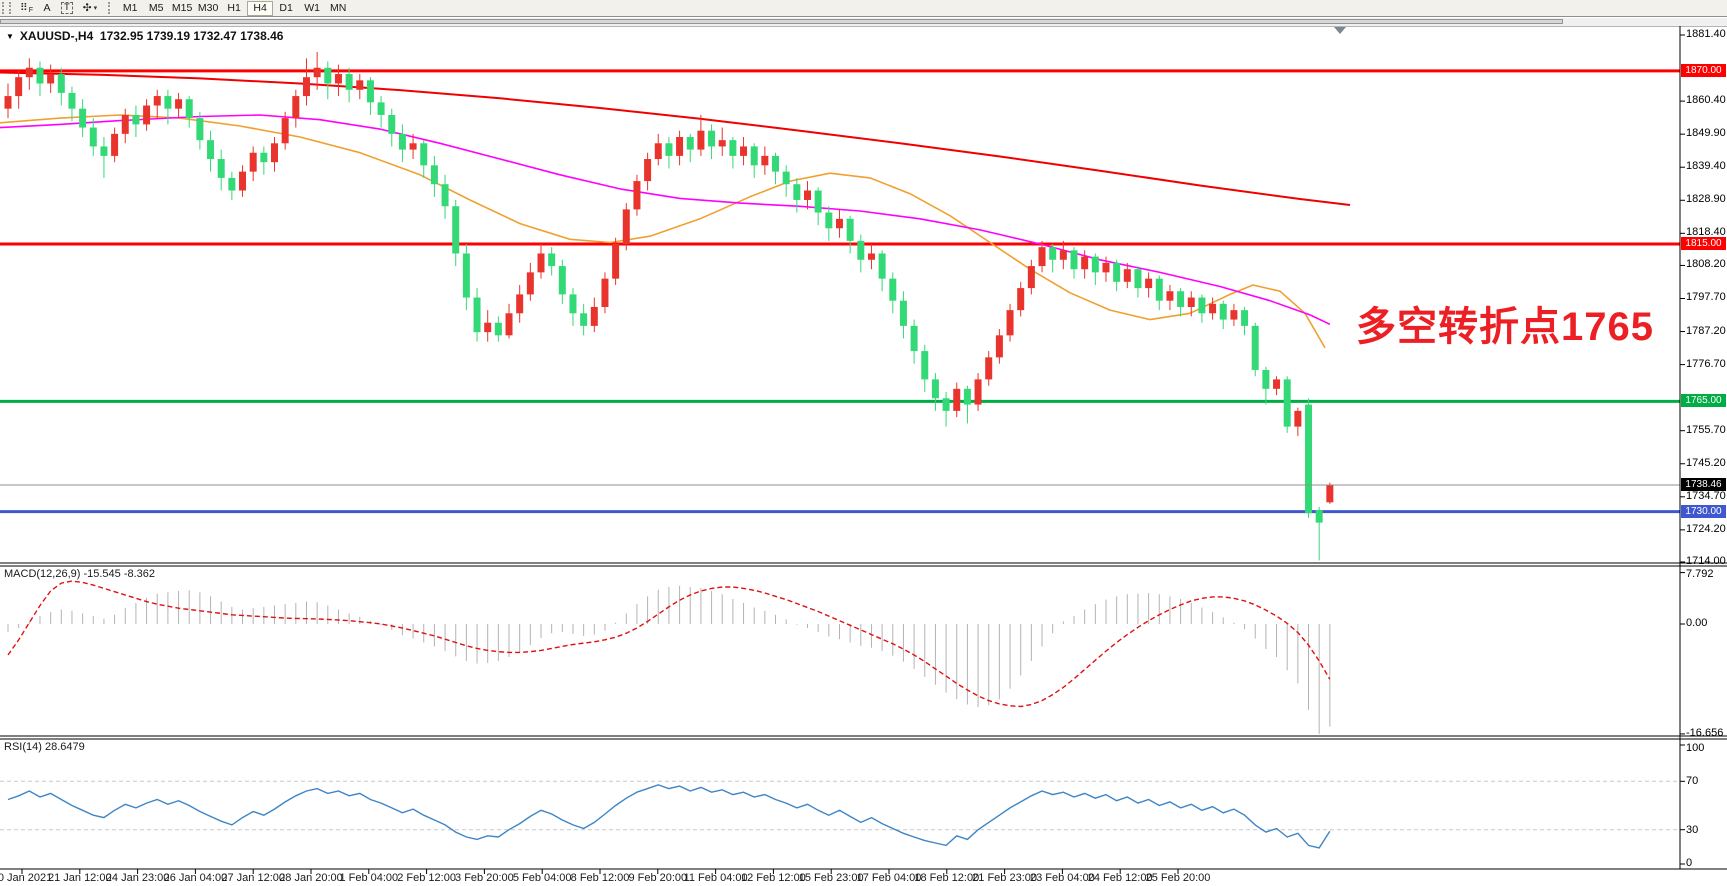  What do you see at coordinates (863, 8) in the screenshot?
I see `toolbar: ⠿ F A T ✣ ▾ M1 M5 M15 M30 H1 H4 D1 W1 MN` at bounding box center [863, 8].